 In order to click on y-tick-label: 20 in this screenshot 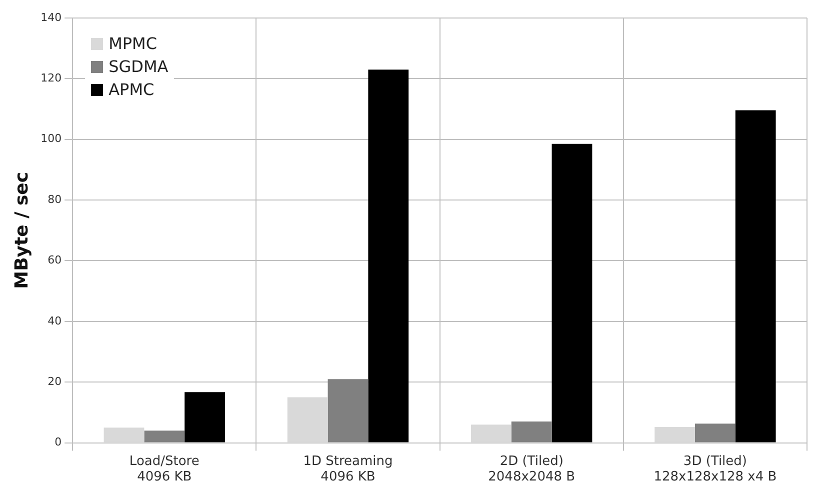, I will do `click(55, 381)`.